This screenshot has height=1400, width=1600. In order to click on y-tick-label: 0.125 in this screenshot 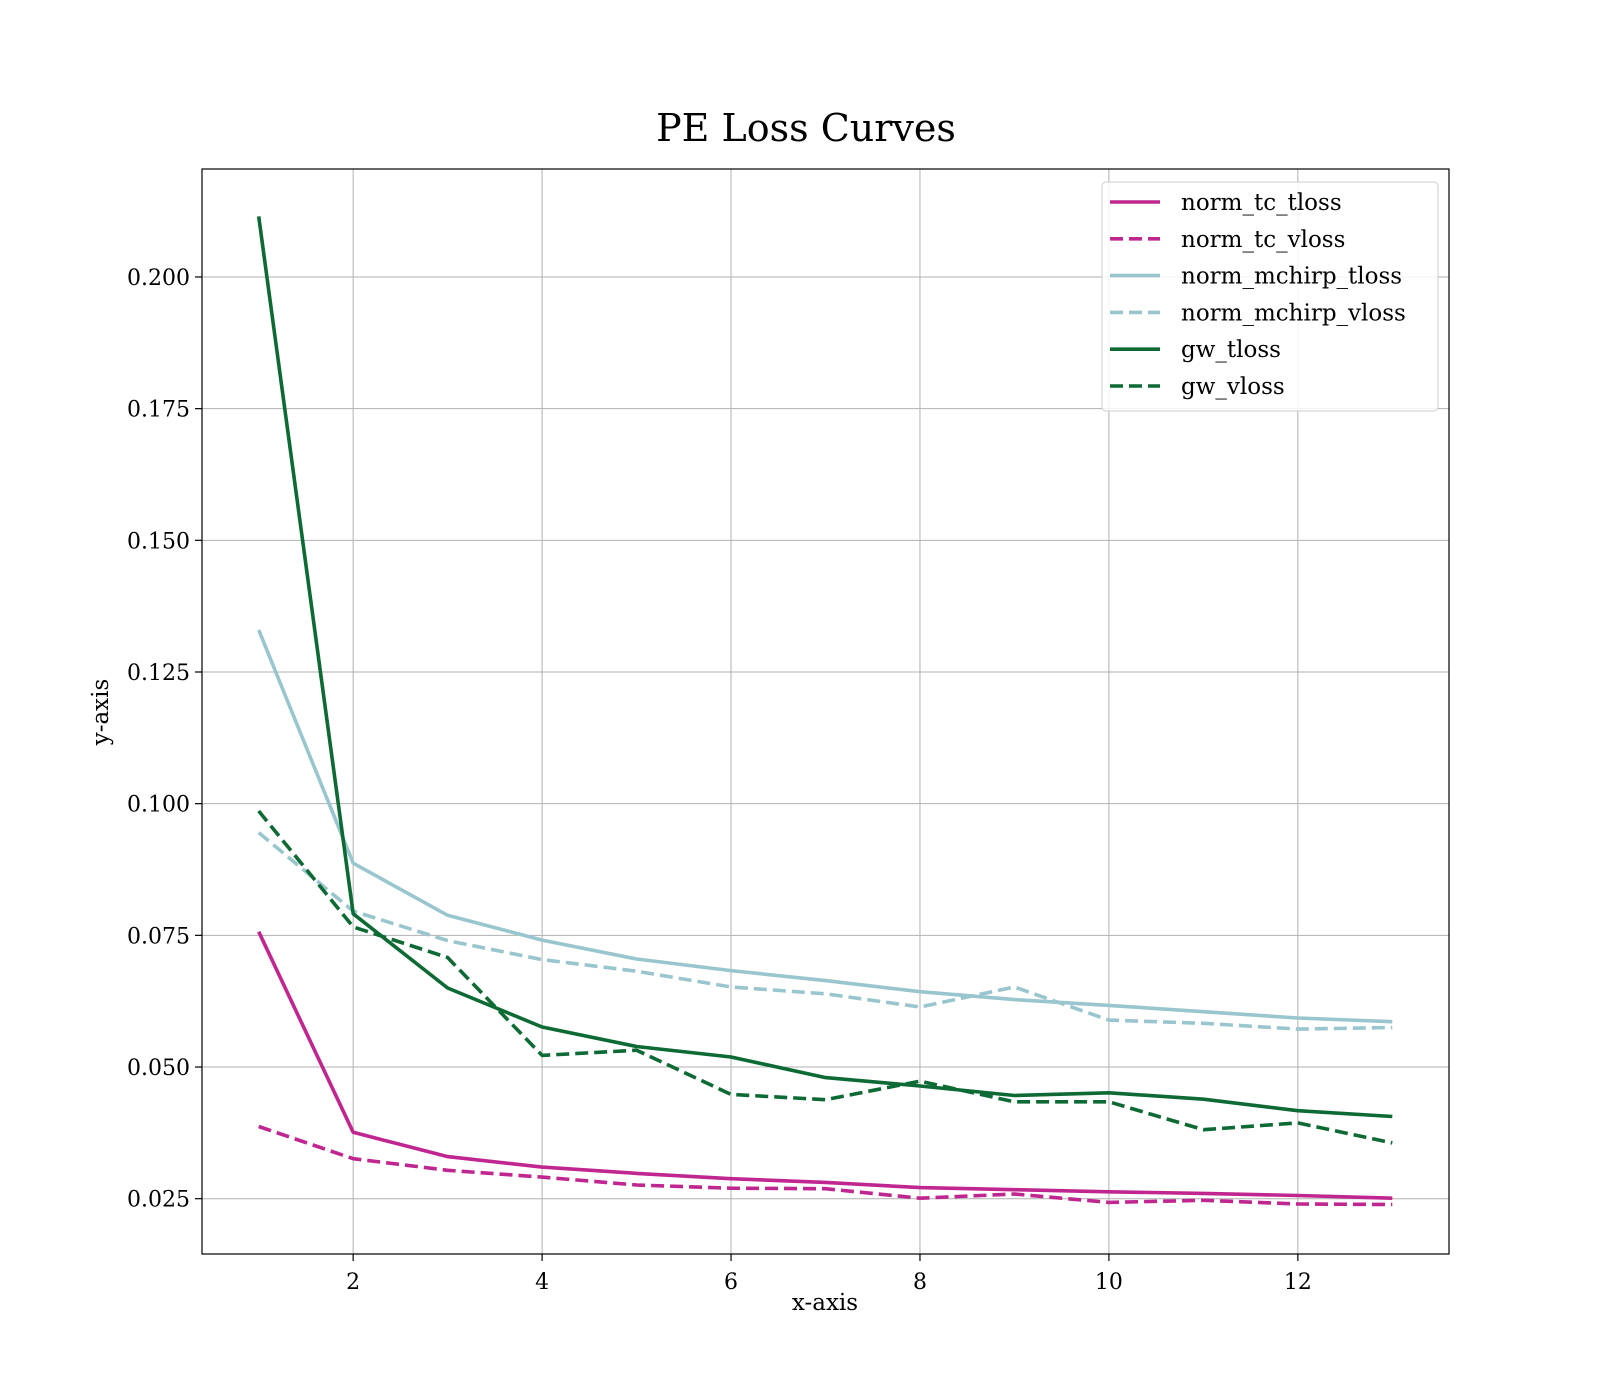, I will do `click(158, 673)`.